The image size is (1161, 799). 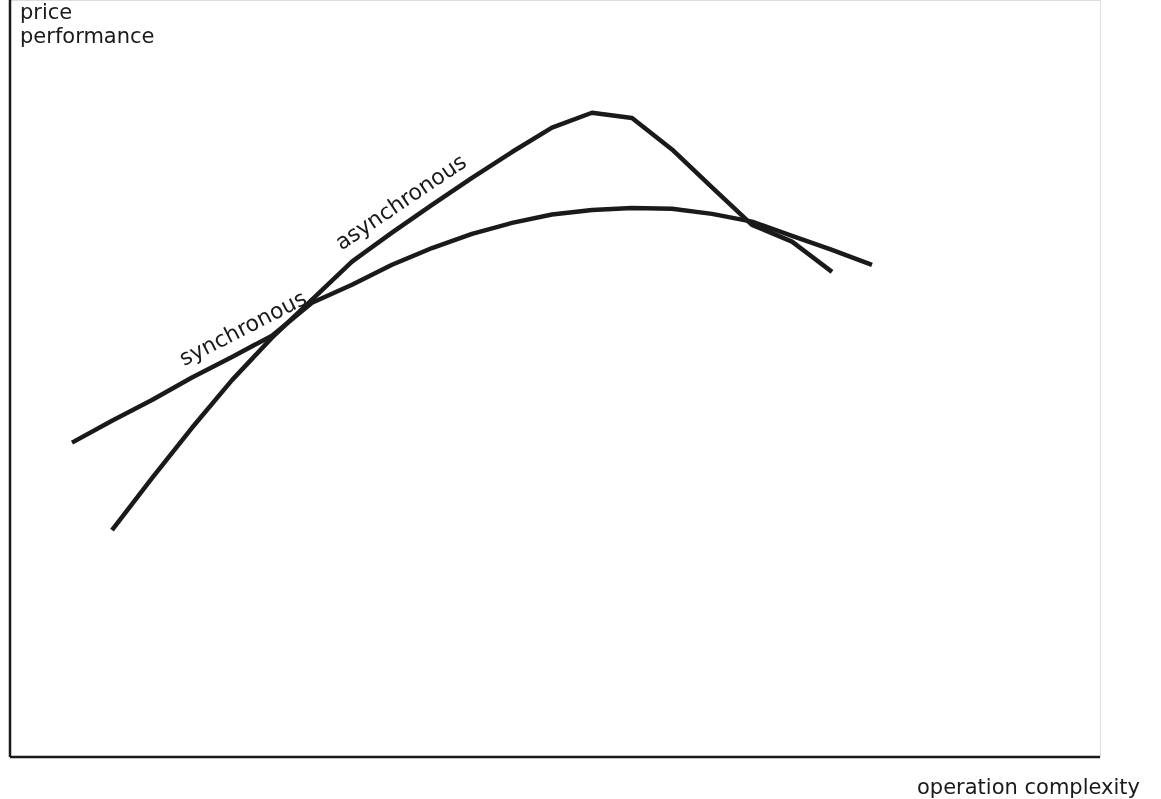 What do you see at coordinates (87, 24) in the screenshot?
I see `y-axis-title: price performance` at bounding box center [87, 24].